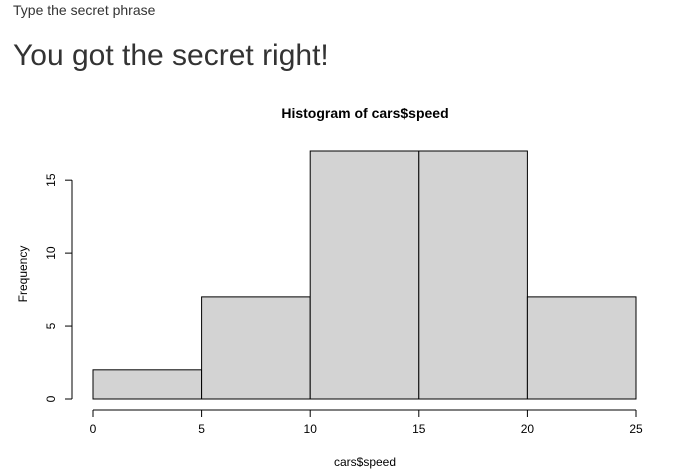  I want to click on y-tick-label-15: 15, so click(51, 180).